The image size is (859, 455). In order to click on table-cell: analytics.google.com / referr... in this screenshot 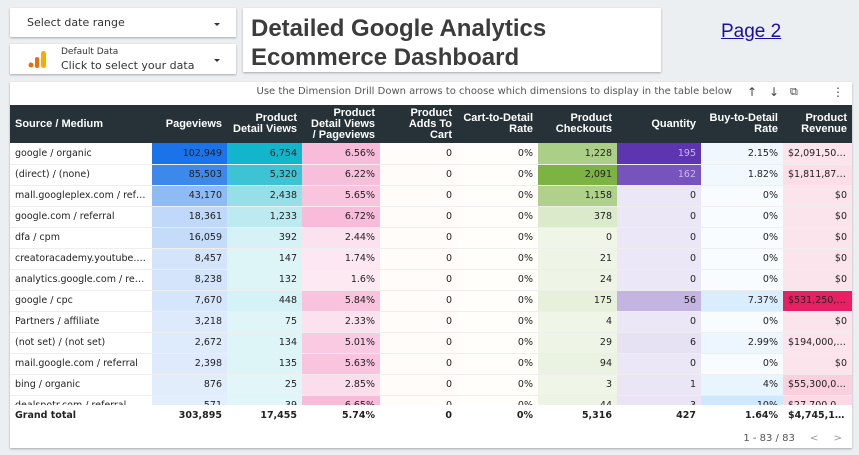, I will do `click(81, 280)`.